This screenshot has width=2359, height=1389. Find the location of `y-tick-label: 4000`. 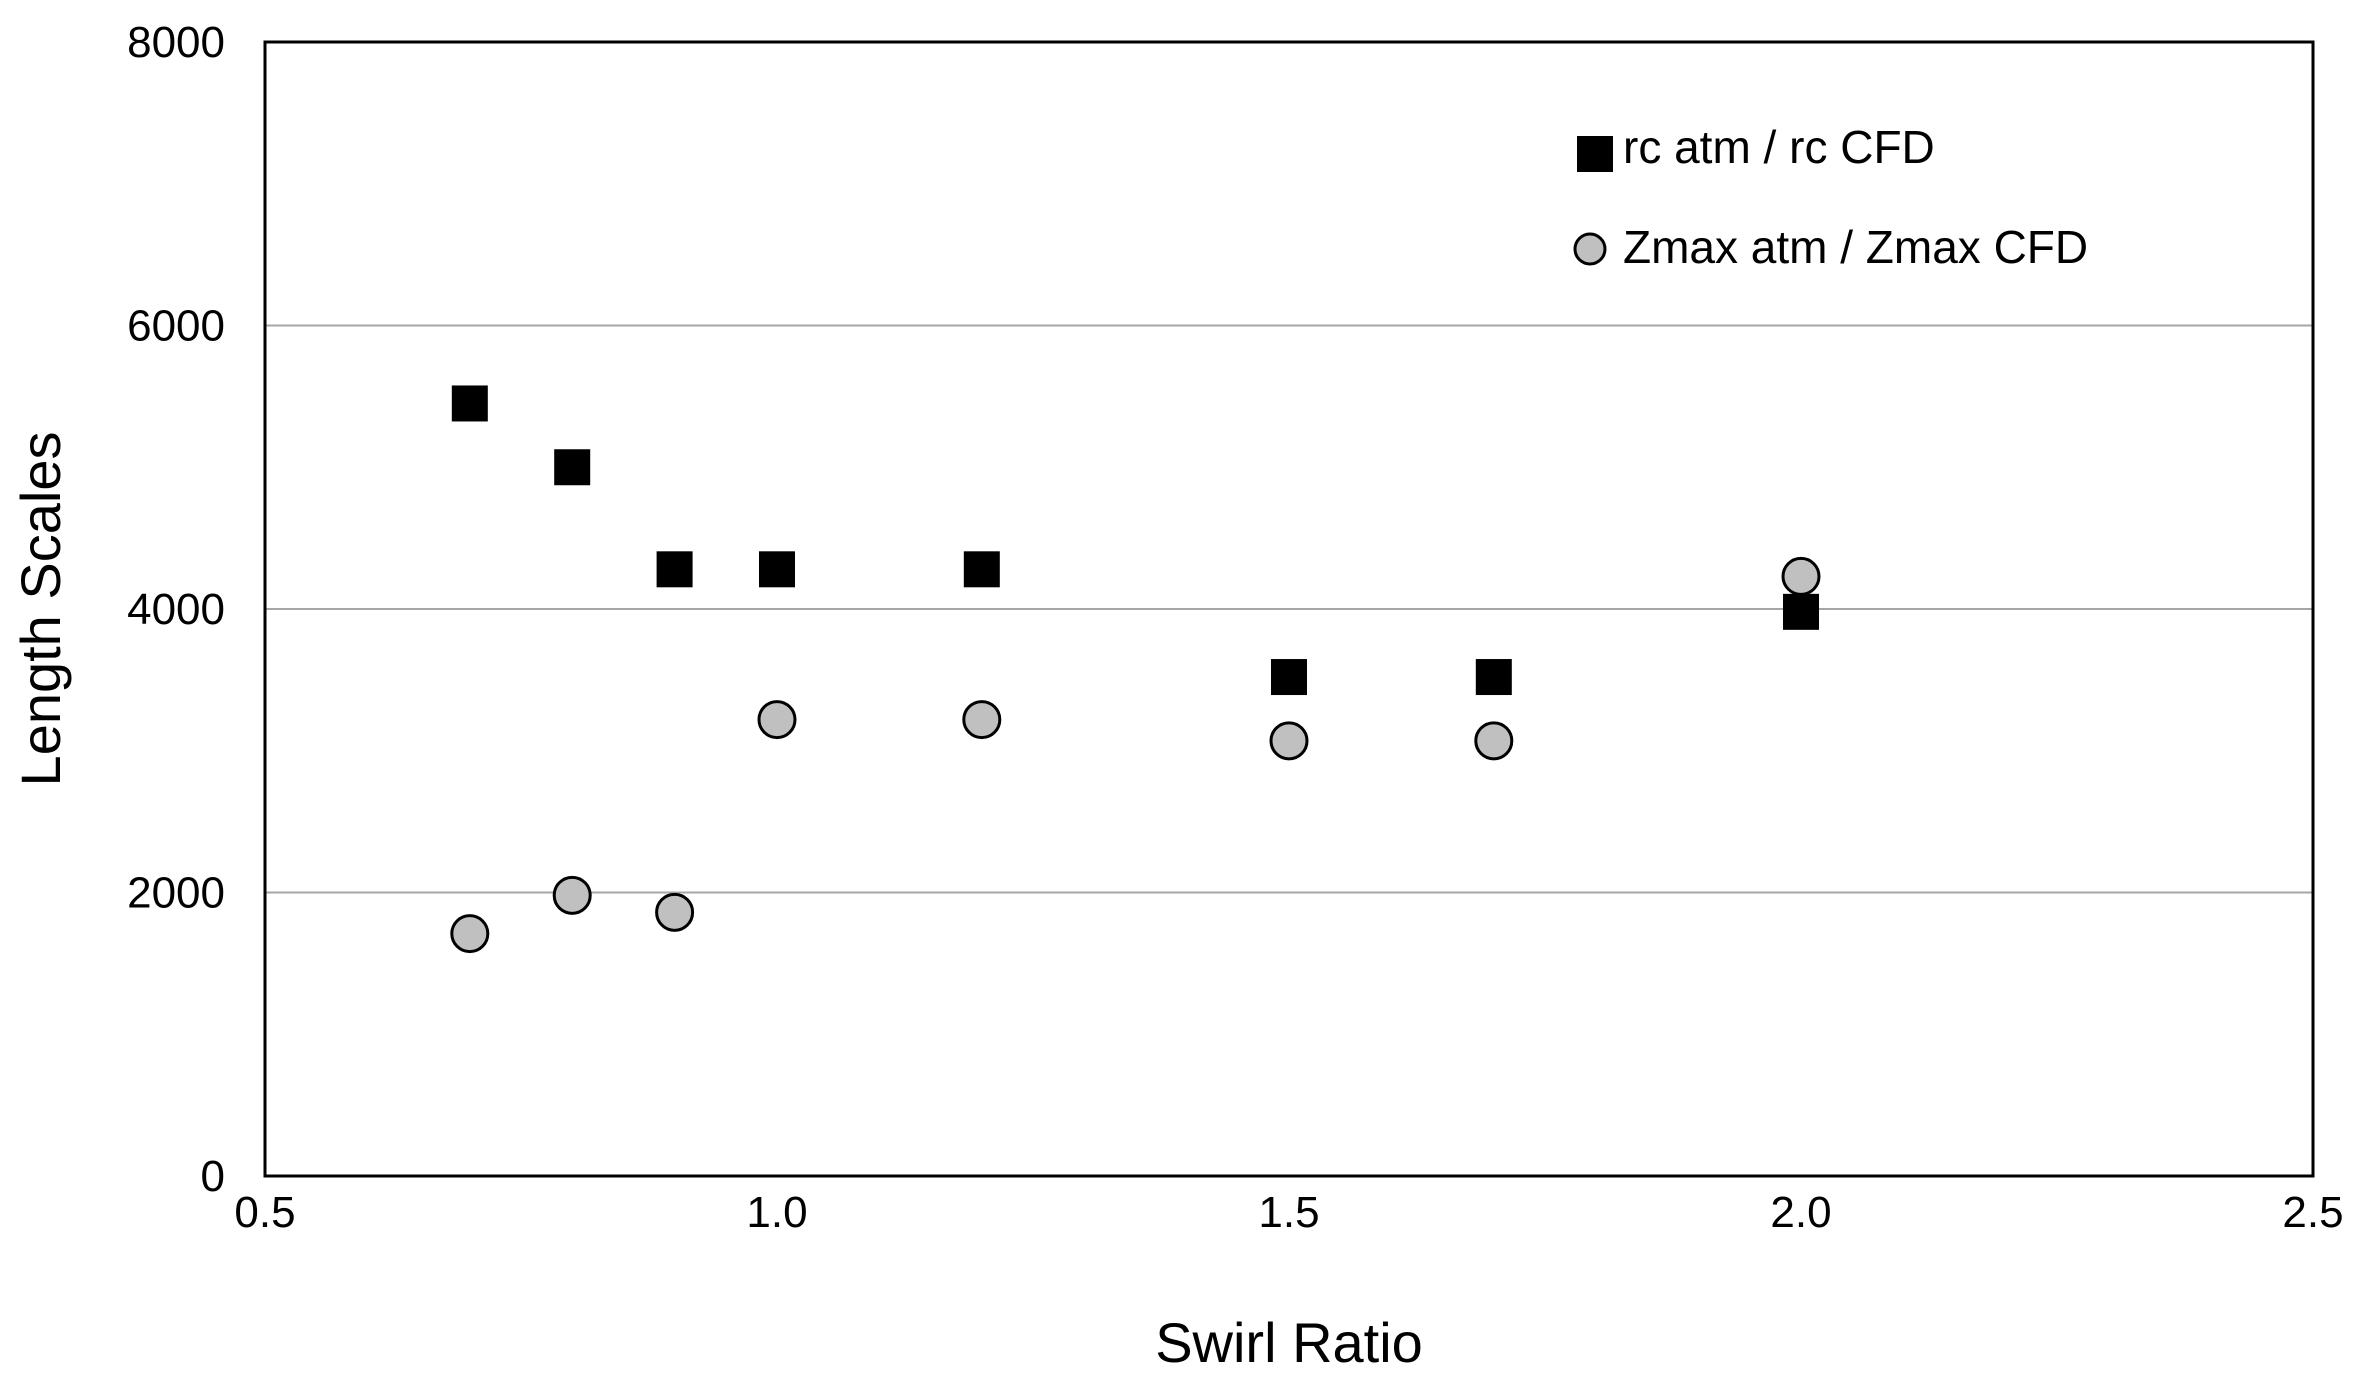

y-tick-label: 4000 is located at coordinates (176, 609).